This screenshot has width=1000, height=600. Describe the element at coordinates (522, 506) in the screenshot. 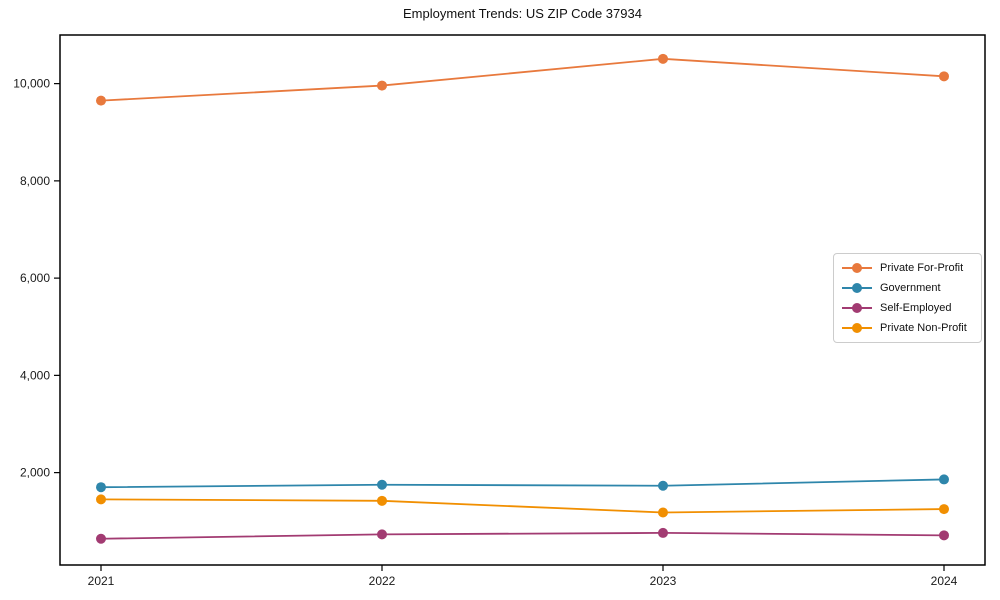

I see `series-line-private-non-profit` at that location.